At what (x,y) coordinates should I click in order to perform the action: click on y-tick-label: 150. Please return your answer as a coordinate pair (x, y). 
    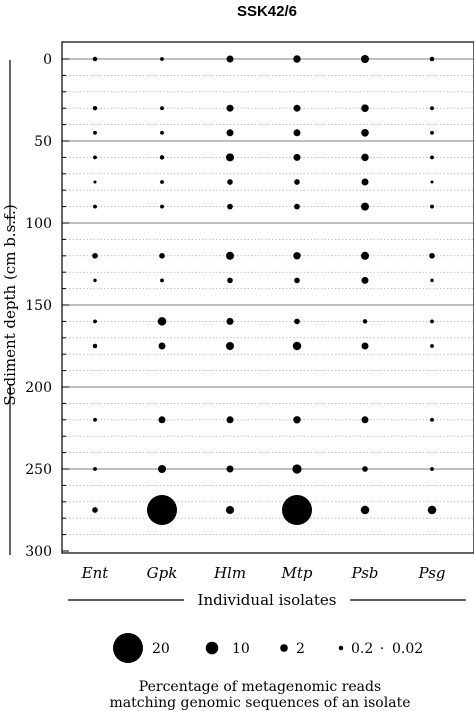
    Looking at the image, I should click on (38, 306).